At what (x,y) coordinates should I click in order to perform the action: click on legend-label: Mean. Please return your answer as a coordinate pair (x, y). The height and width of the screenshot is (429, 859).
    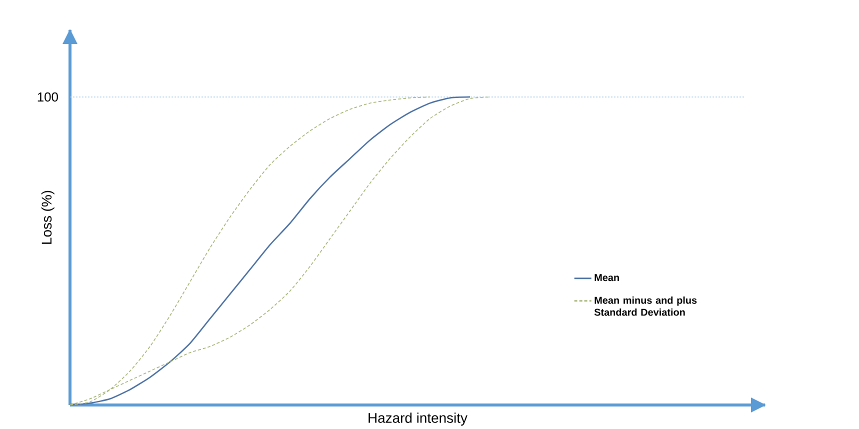
    Looking at the image, I should click on (606, 278).